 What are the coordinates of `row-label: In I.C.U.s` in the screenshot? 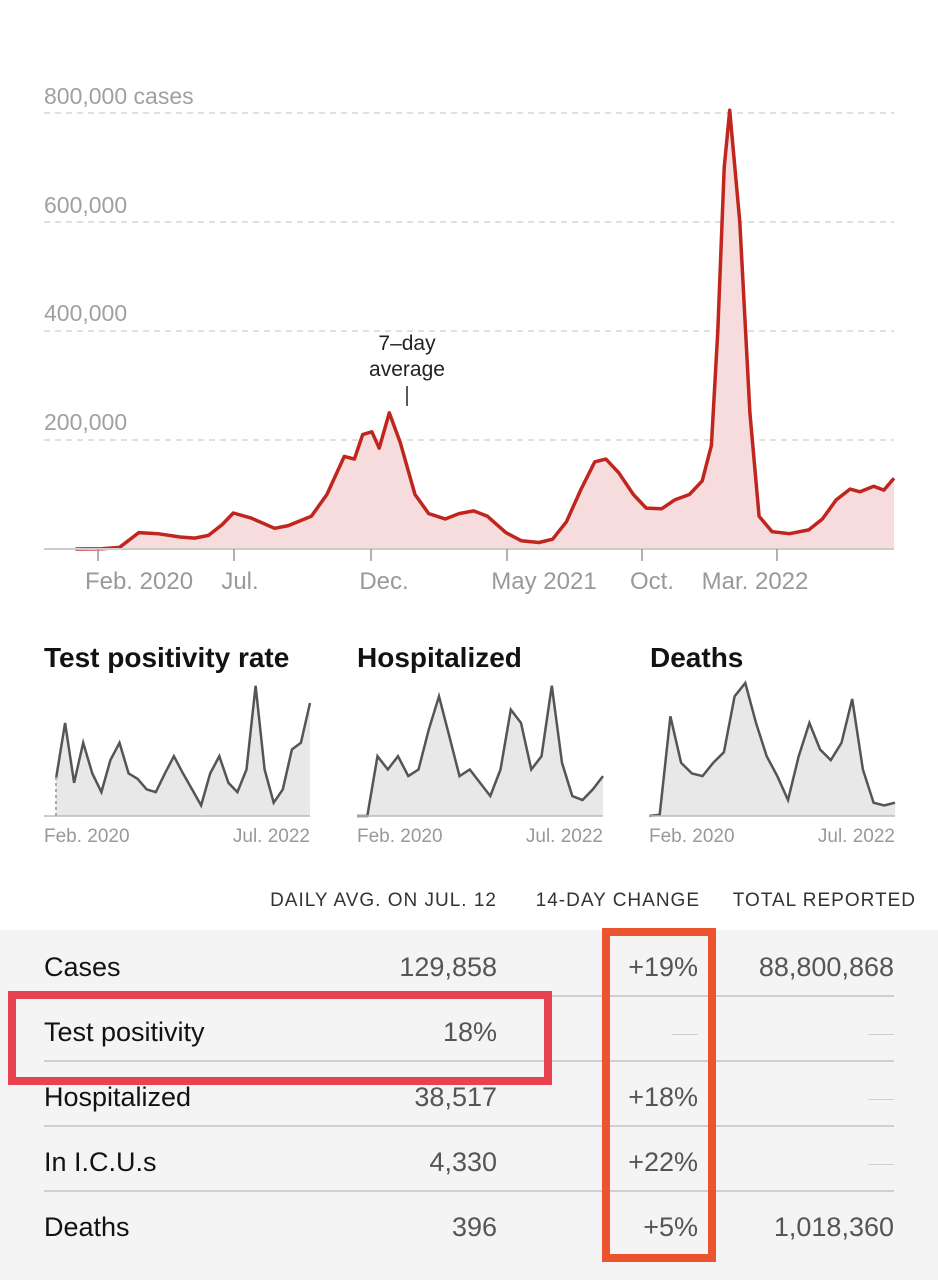 It's located at (100, 1162).